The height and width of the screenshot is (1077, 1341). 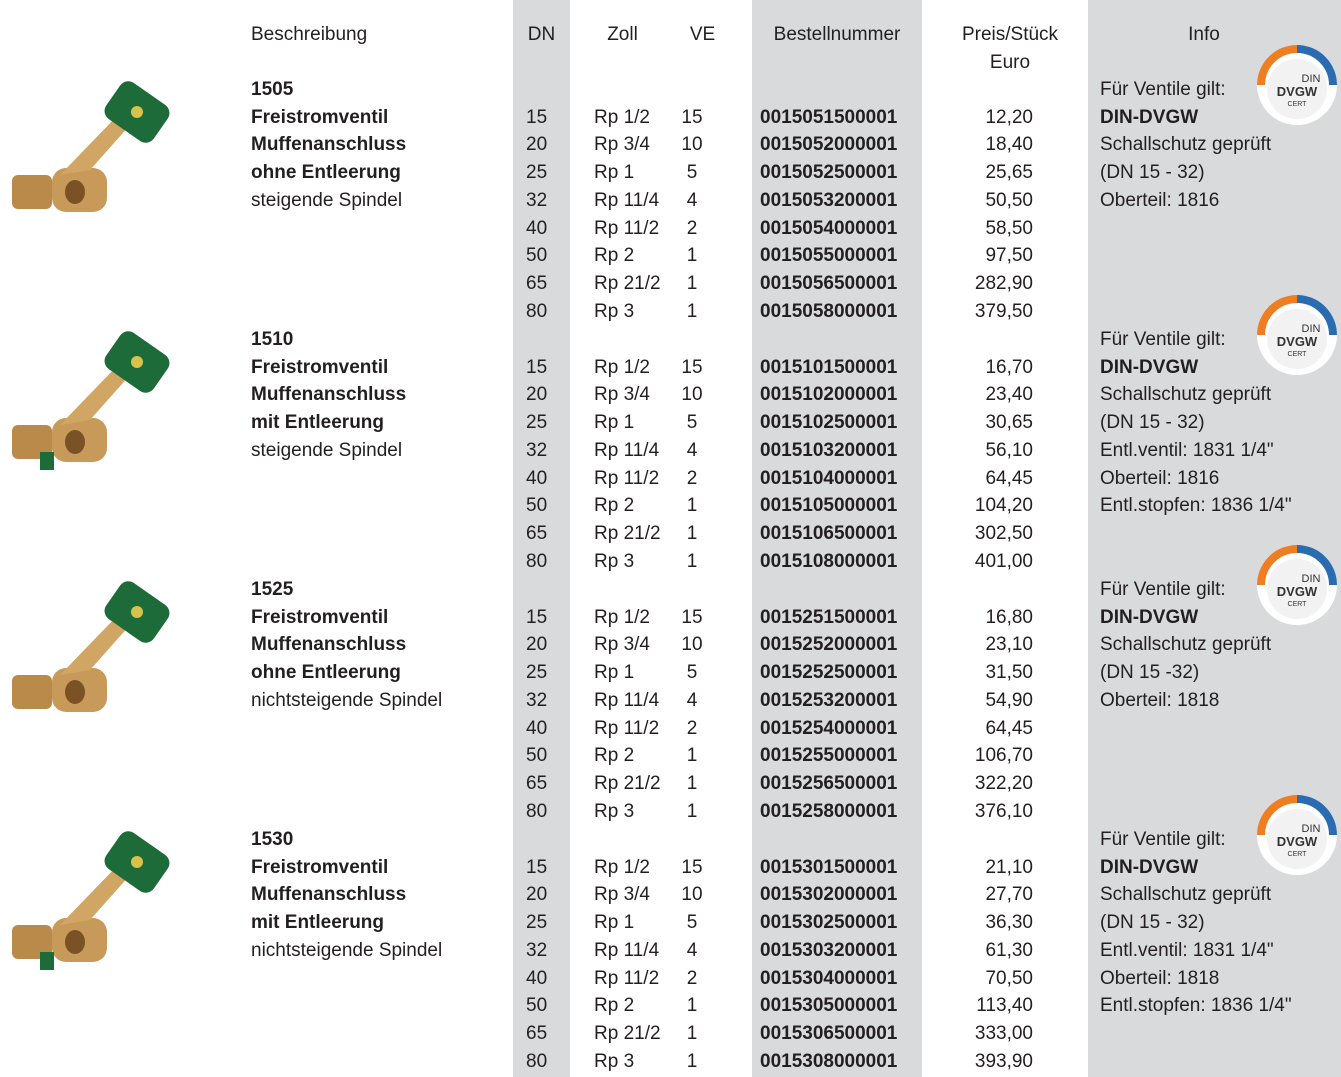 What do you see at coordinates (1009, 395) in the screenshot?
I see `price: 23,40` at bounding box center [1009, 395].